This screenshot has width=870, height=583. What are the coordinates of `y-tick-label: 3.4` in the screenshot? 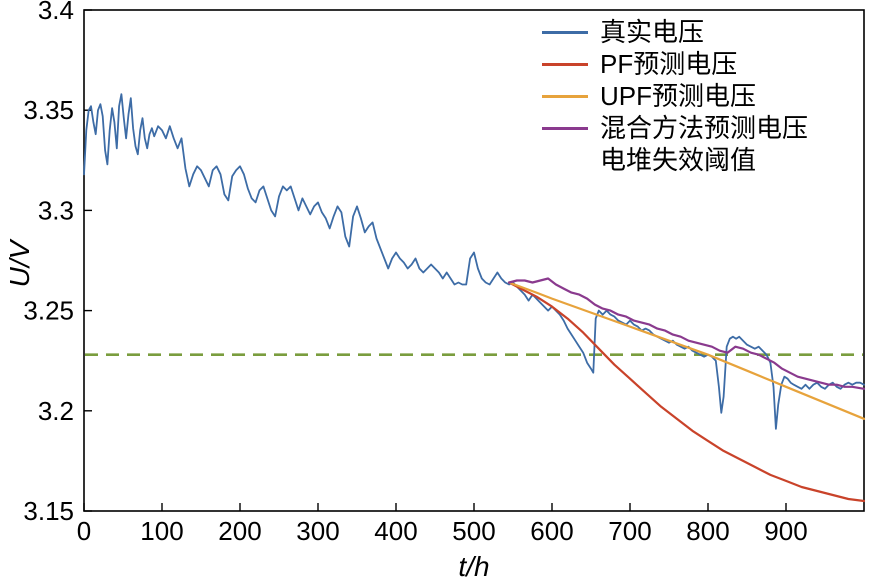 It's located at (56, 12).